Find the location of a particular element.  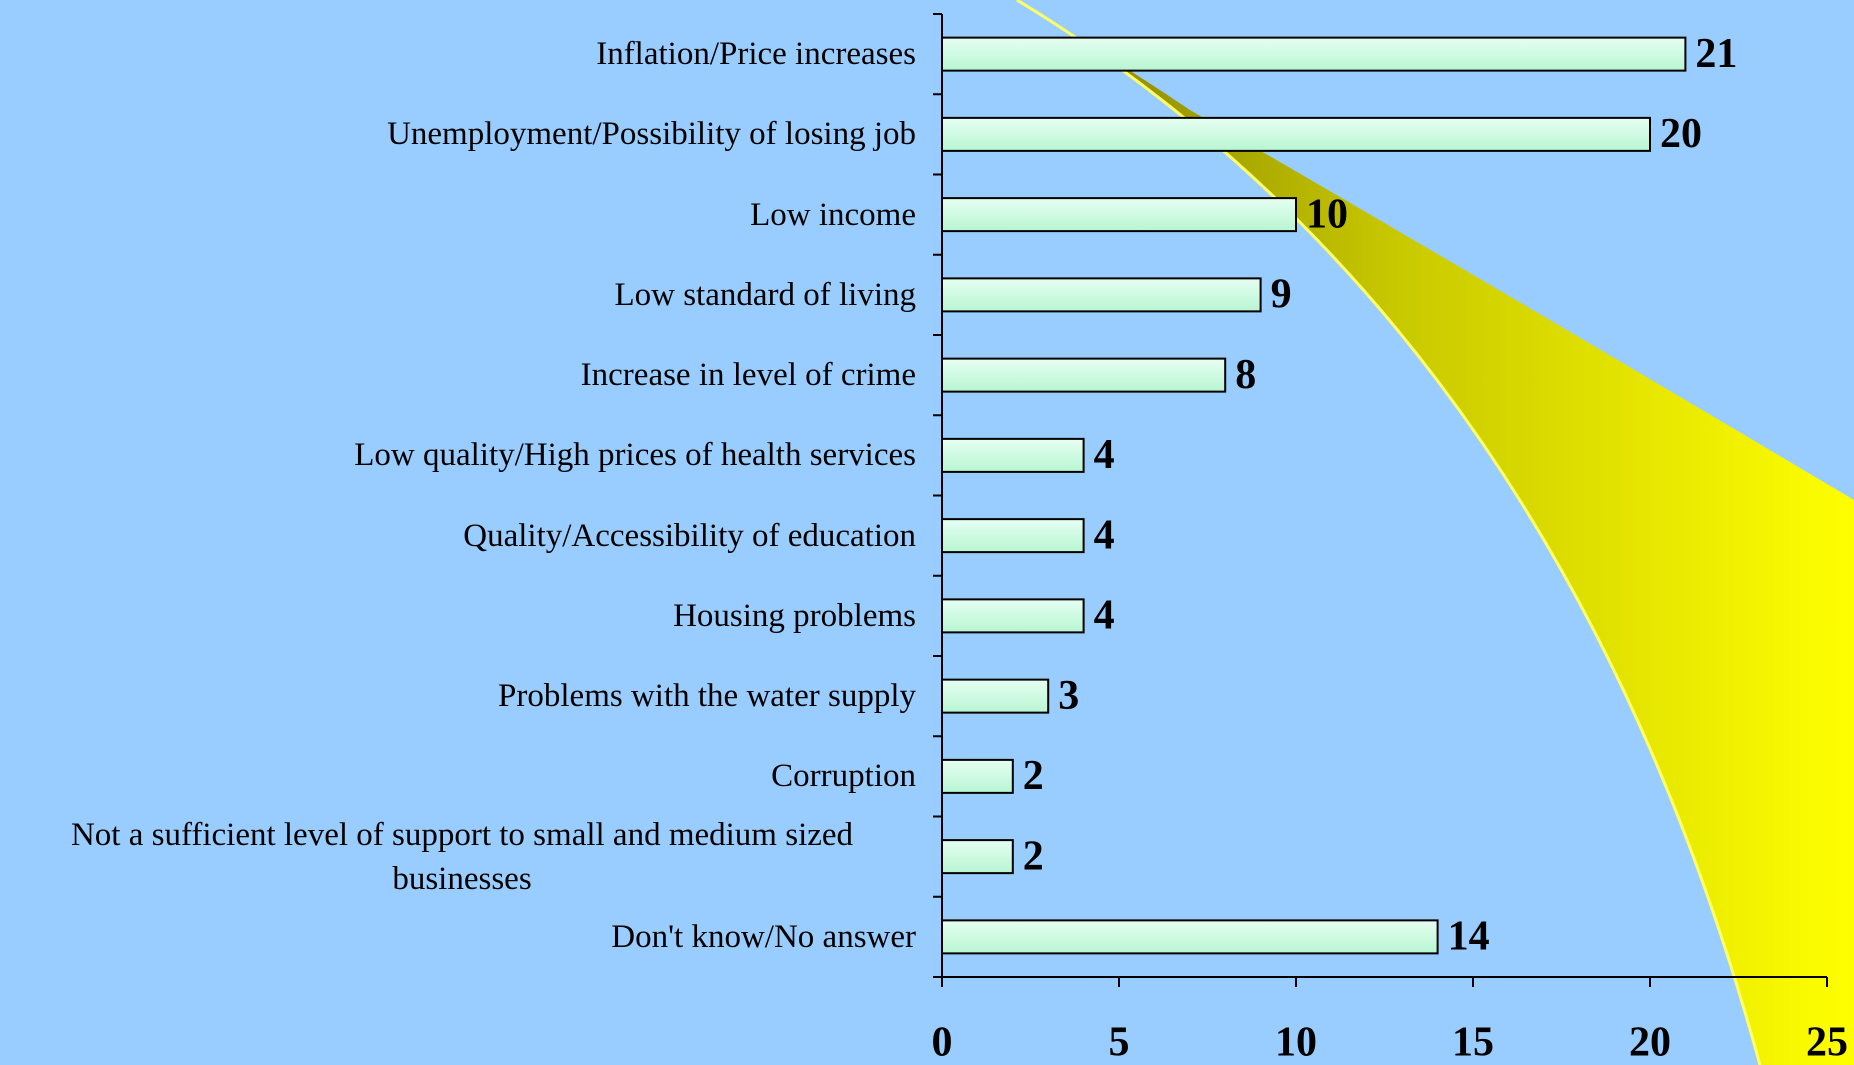

category-label: Low standard of living is located at coordinates (765, 294).